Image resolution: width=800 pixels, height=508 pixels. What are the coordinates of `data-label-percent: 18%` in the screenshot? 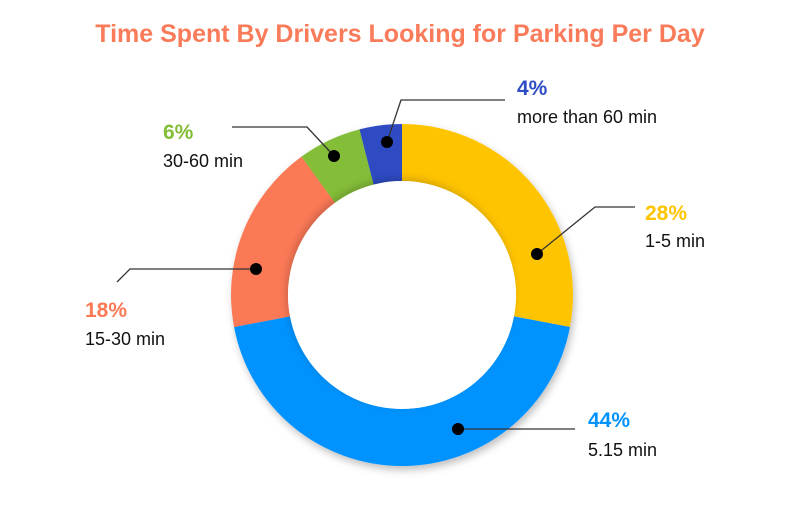 It's located at (106, 310).